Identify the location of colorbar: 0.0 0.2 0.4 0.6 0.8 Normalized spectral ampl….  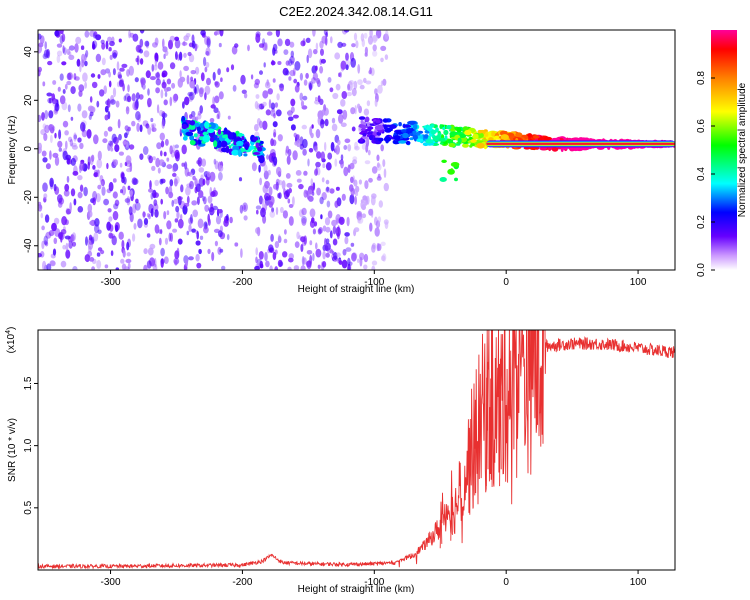
(722, 153).